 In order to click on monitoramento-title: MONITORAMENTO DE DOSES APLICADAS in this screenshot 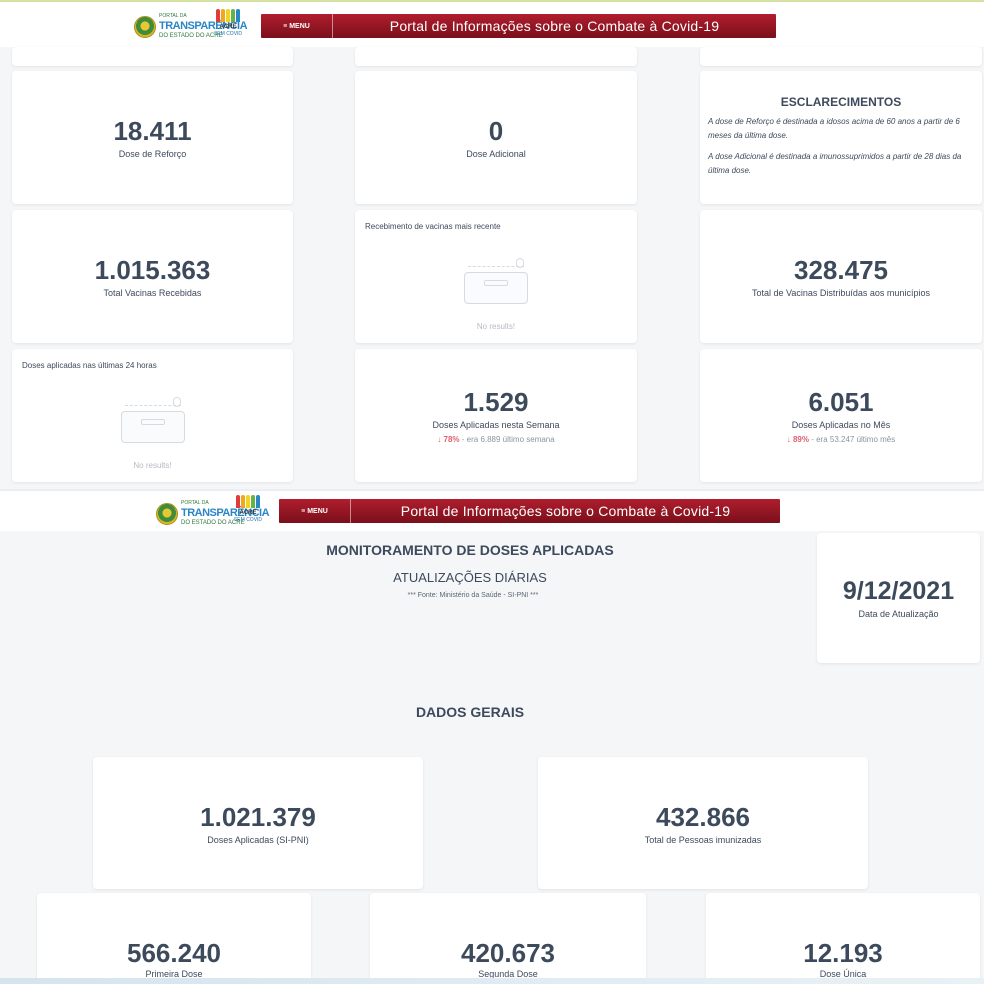, I will do `click(470, 550)`.